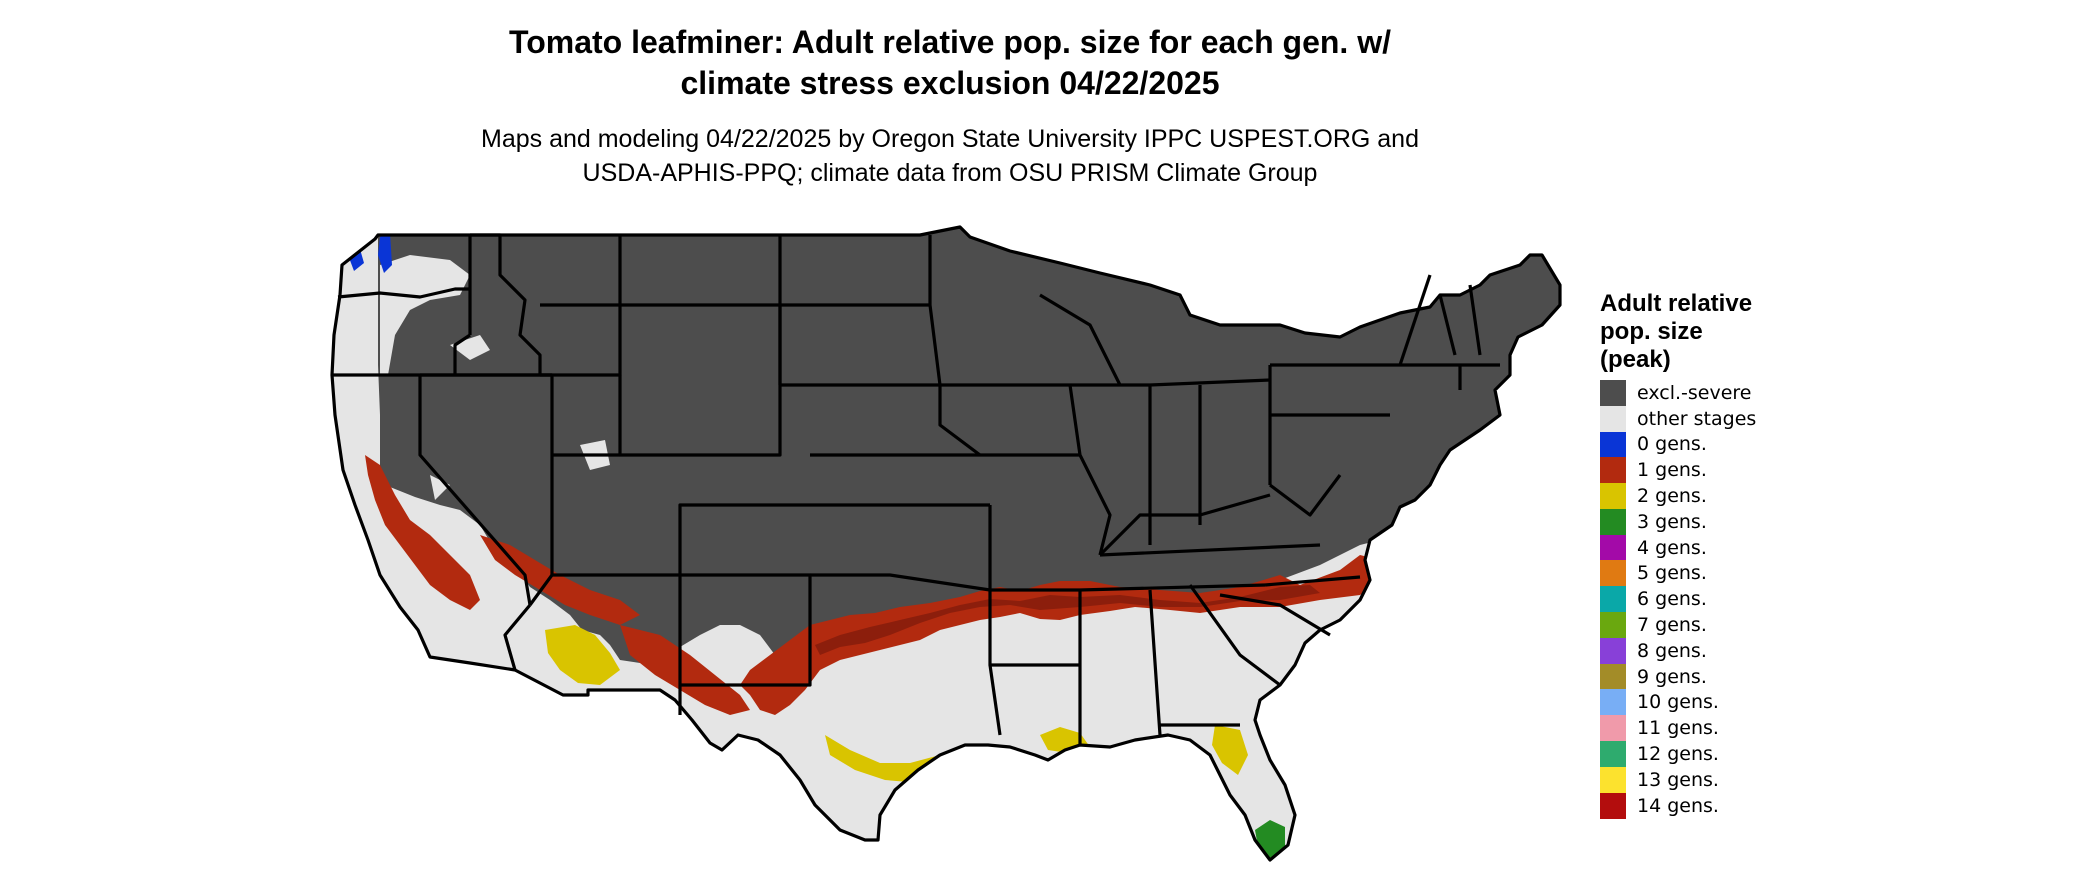 This screenshot has width=2100, height=892. What do you see at coordinates (440, 487) in the screenshot?
I see `other-stages-patch-nev` at bounding box center [440, 487].